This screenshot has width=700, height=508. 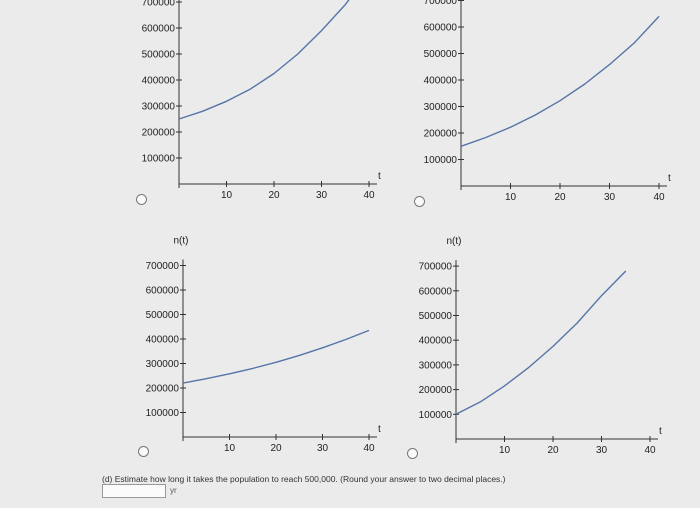 What do you see at coordinates (419, 201) in the screenshot?
I see `option-radio-top-right` at bounding box center [419, 201].